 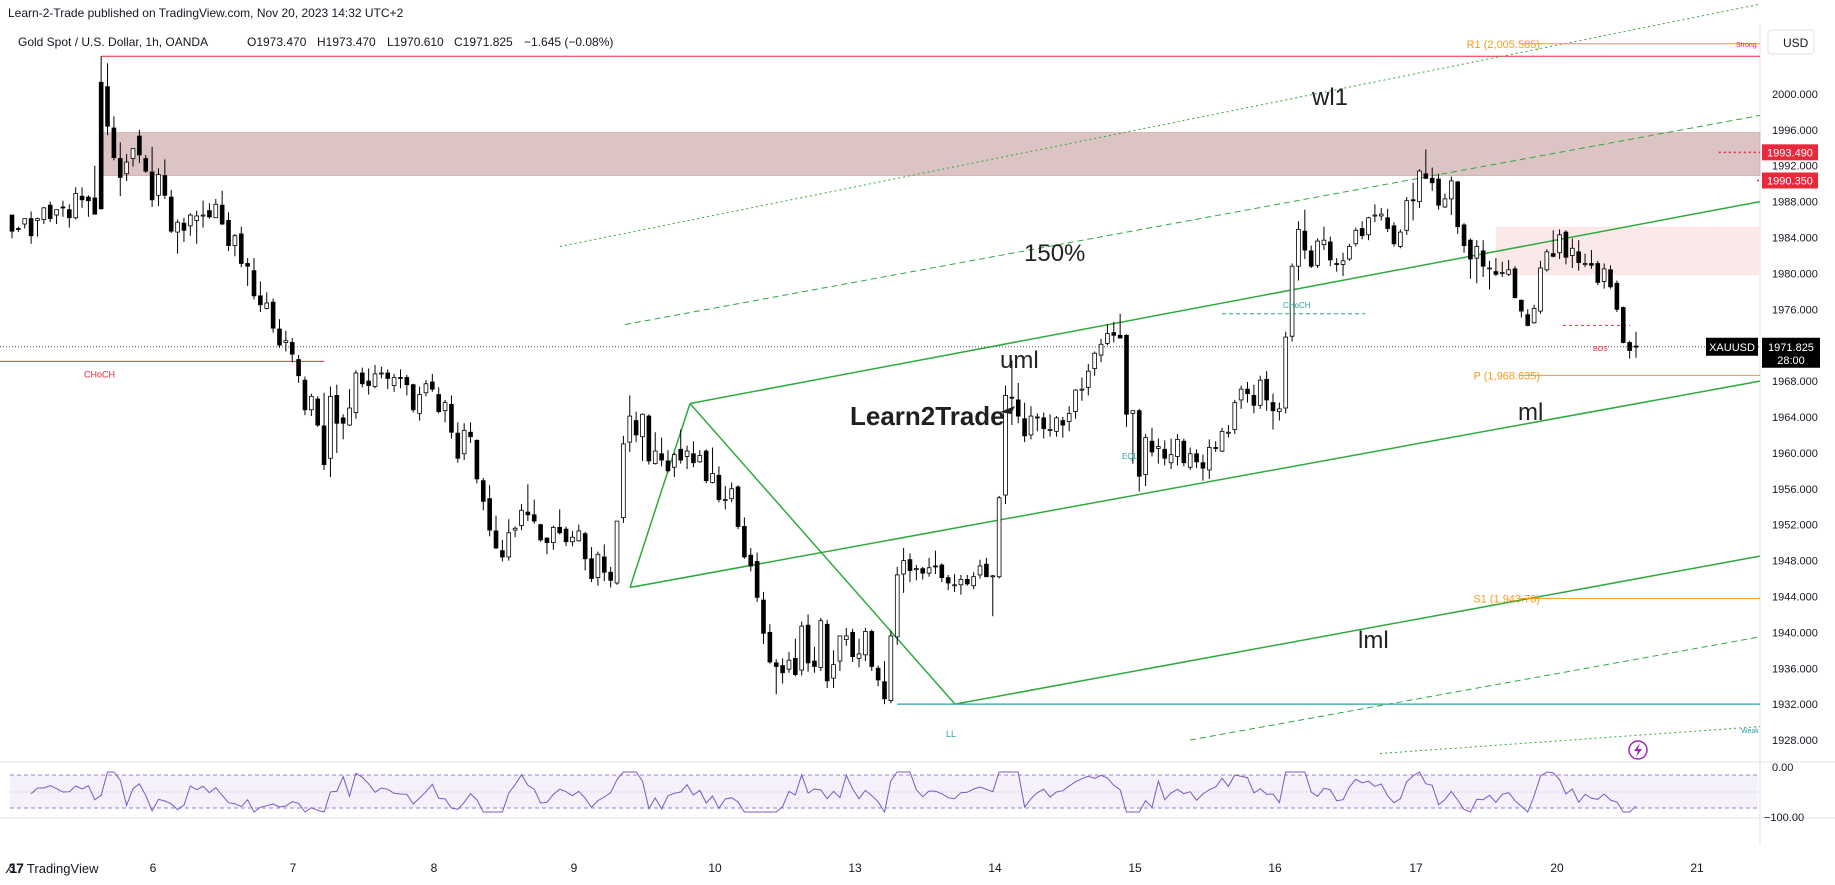 What do you see at coordinates (1557, 868) in the screenshot?
I see `x-tick-label: 20` at bounding box center [1557, 868].